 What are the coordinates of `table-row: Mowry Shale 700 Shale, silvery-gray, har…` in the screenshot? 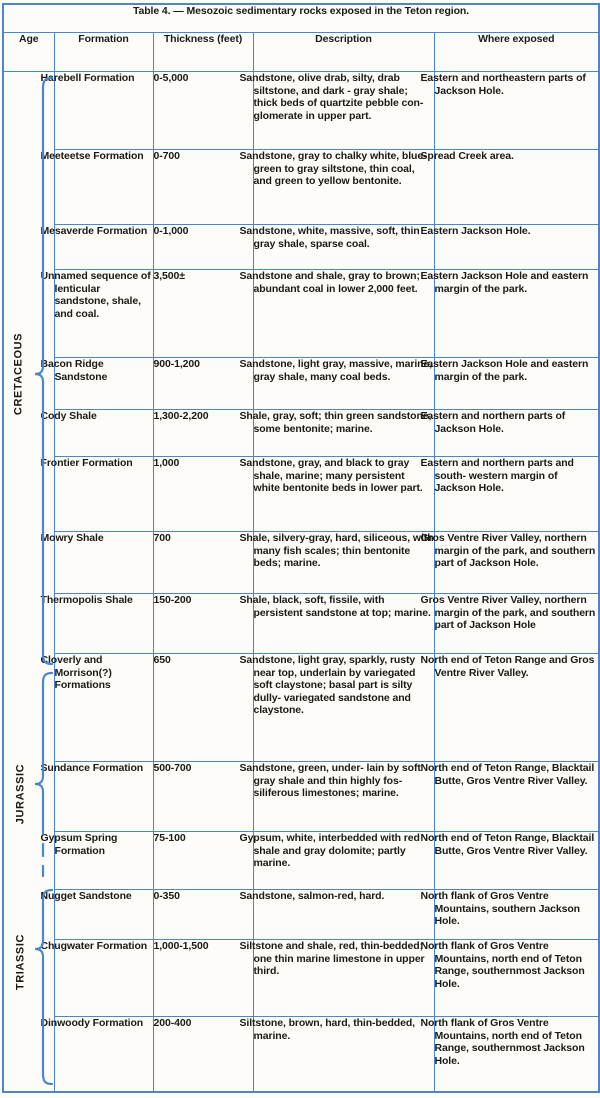 It's located at (301, 562).